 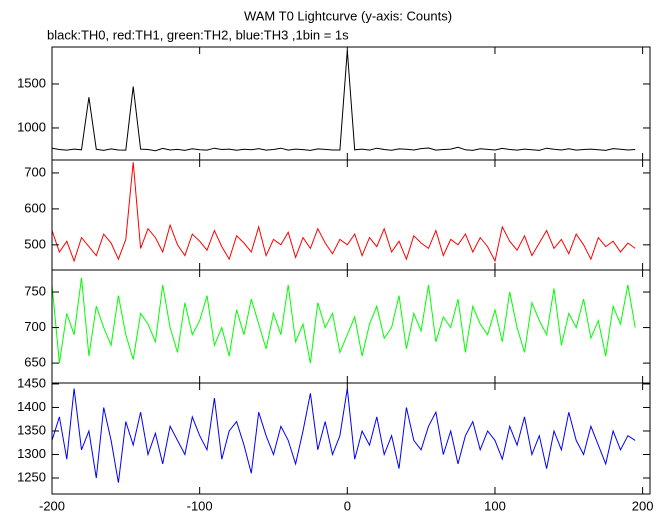 What do you see at coordinates (52, 505) in the screenshot?
I see `x-tick-label: -200` at bounding box center [52, 505].